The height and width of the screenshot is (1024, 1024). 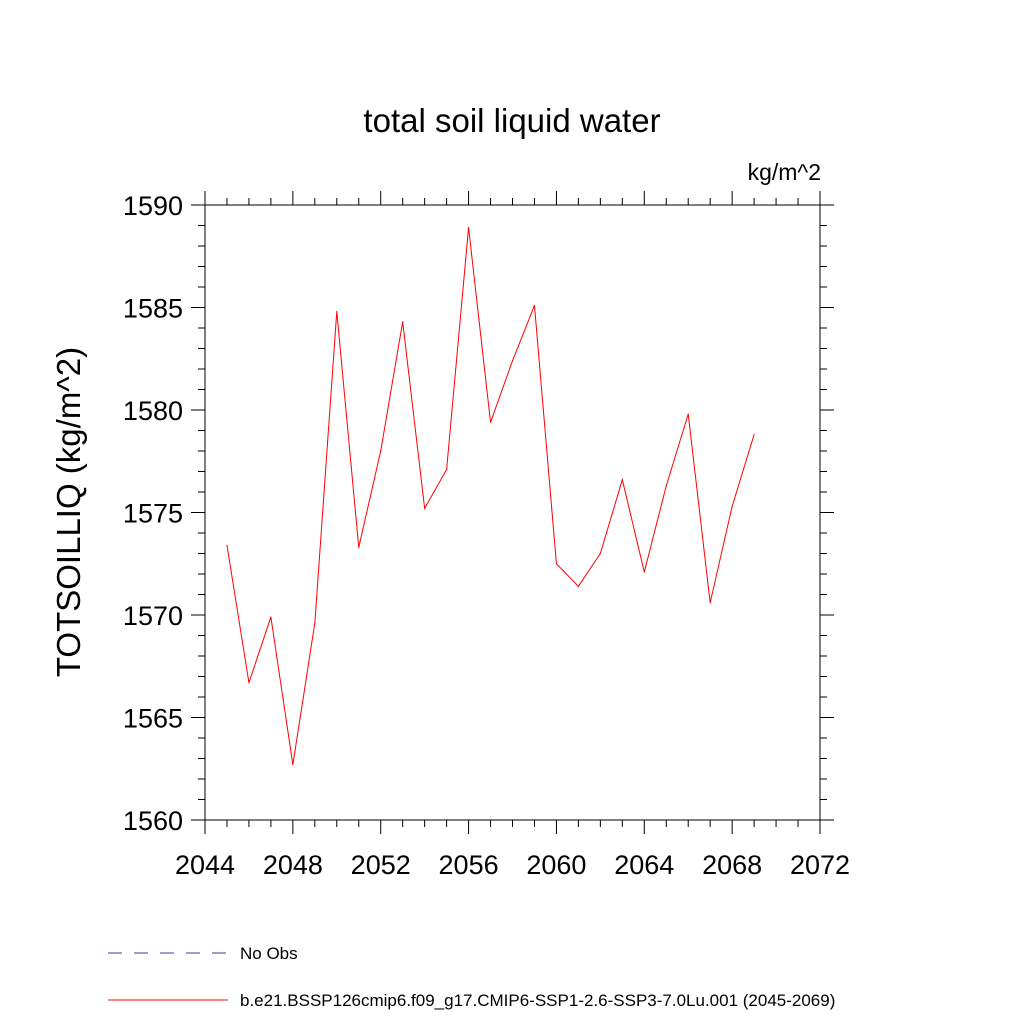 I want to click on legend-label: No Obs, so click(x=269, y=953).